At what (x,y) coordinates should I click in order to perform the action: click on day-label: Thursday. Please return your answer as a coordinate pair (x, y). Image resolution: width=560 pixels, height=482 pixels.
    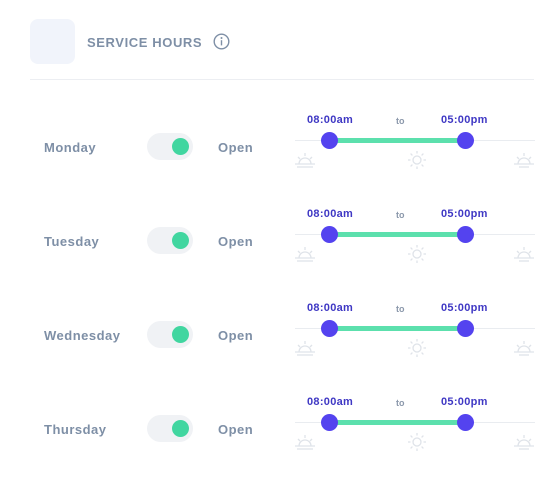
    Looking at the image, I should click on (75, 429).